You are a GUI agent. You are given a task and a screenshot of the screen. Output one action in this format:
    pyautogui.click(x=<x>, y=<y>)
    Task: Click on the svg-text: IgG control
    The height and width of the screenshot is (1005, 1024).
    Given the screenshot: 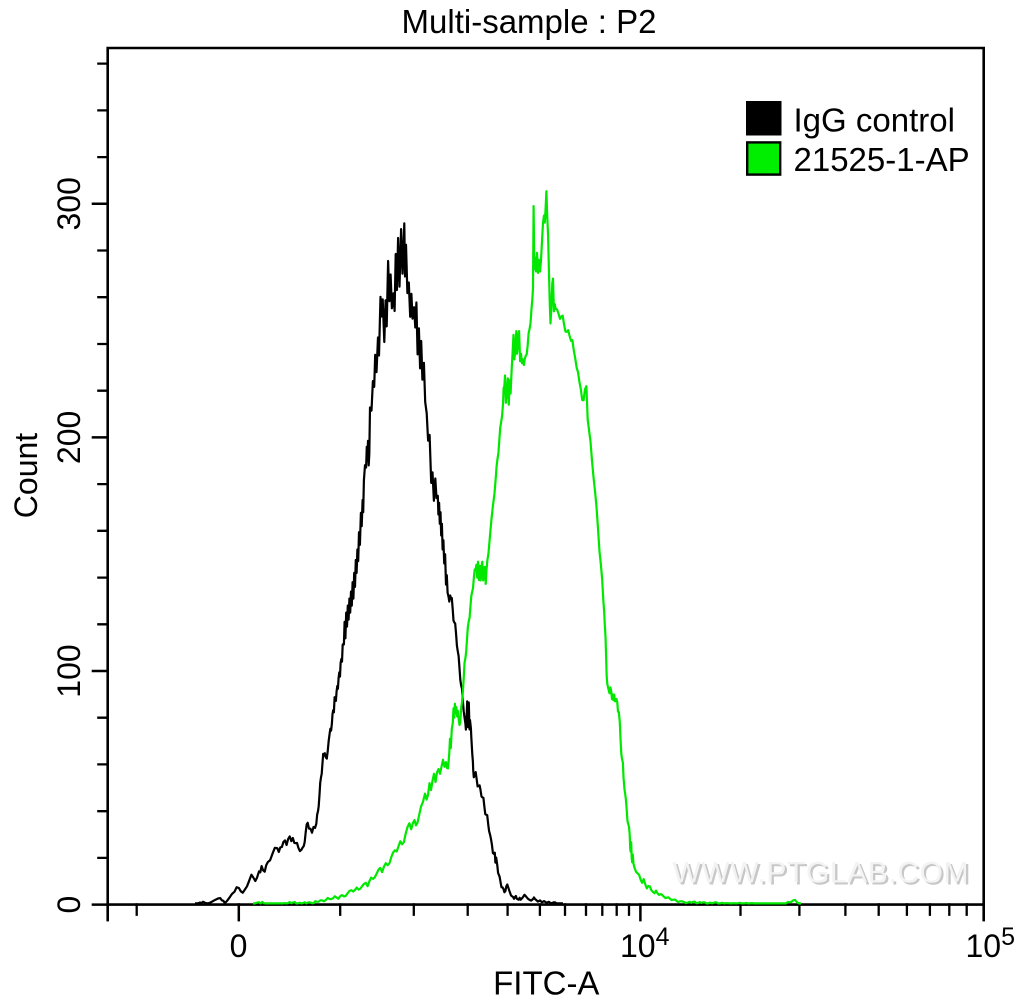 What is the action you would take?
    pyautogui.click(x=874, y=120)
    